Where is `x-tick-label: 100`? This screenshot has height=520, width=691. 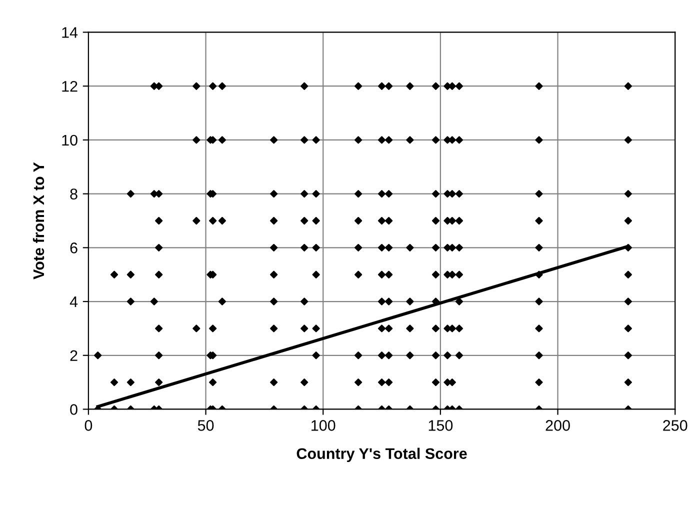
x-tick-label: 100 is located at coordinates (324, 425).